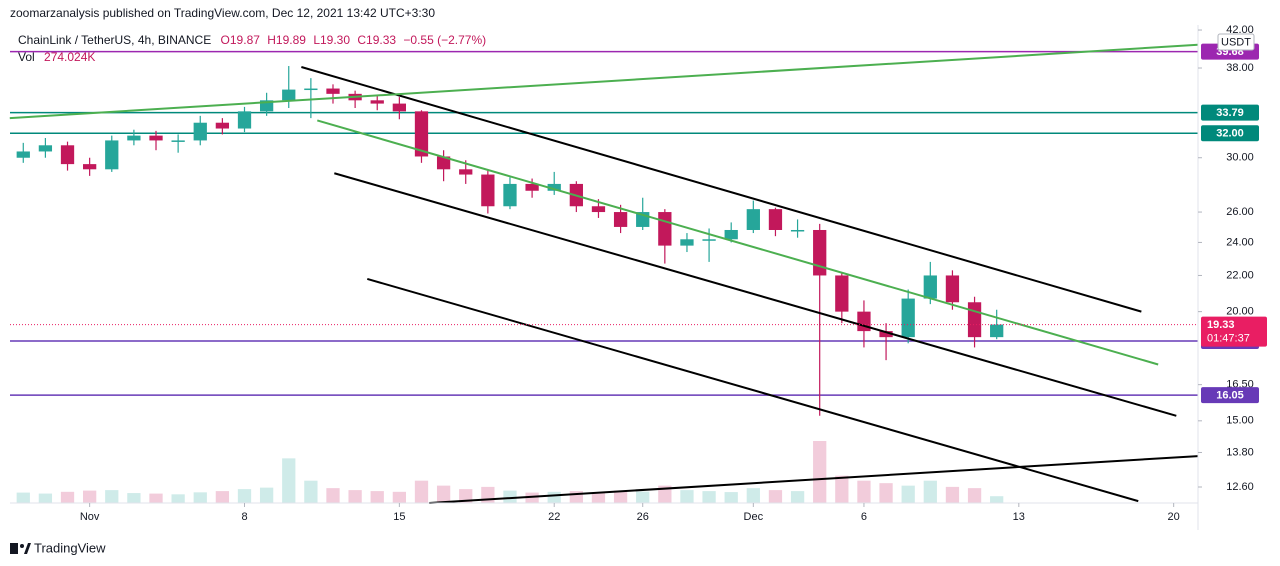  I want to click on y-tick-label: 12.60, so click(1240, 487).